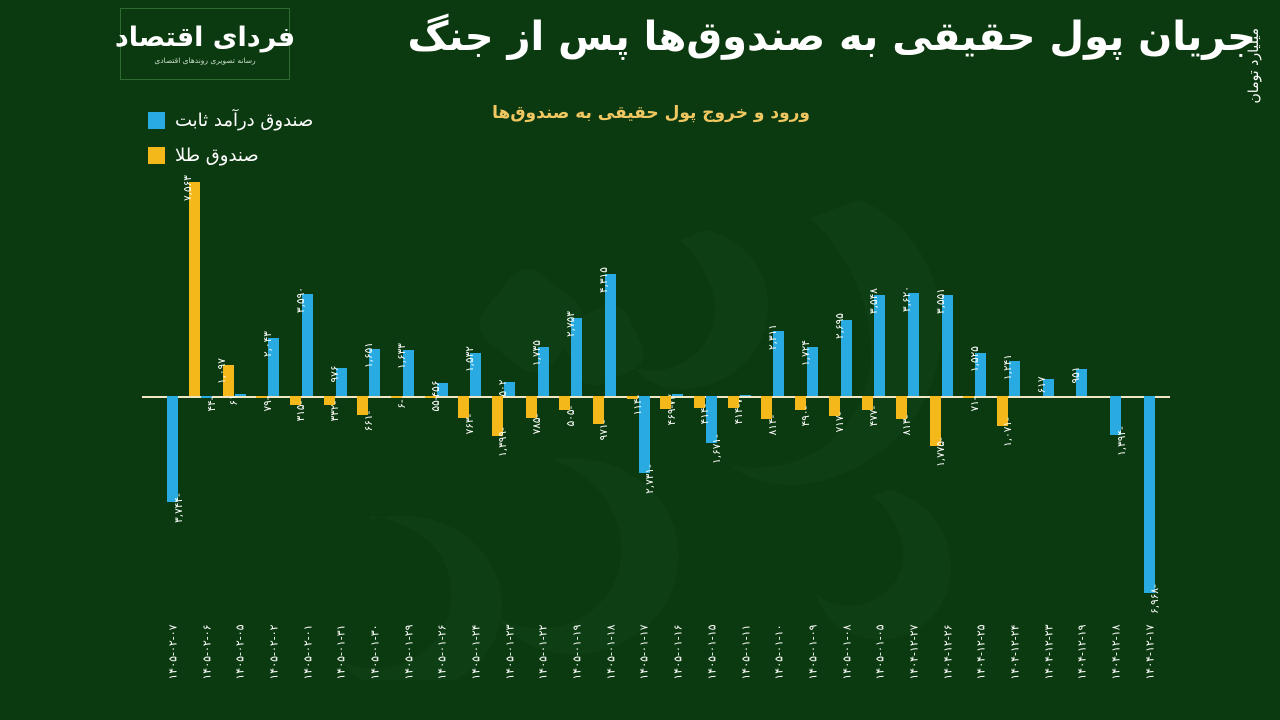  I want to click on bar-fixed-income: ۹۷۶, so click(338, 387).